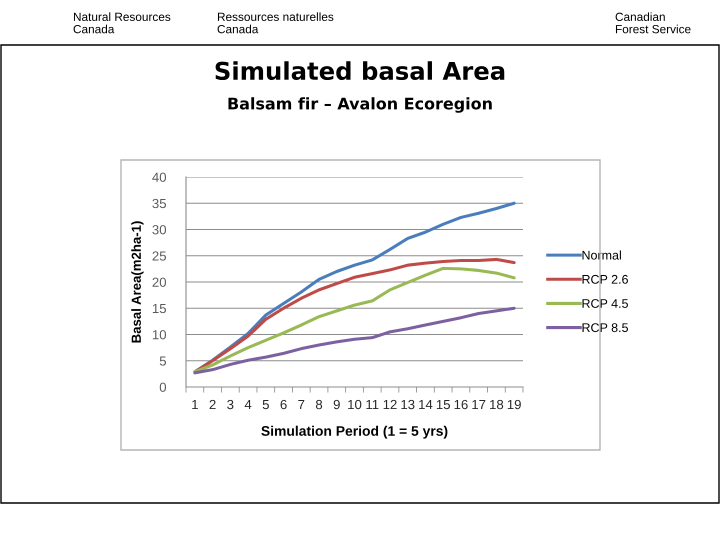  What do you see at coordinates (479, 405) in the screenshot?
I see `x-tick-label: 17` at bounding box center [479, 405].